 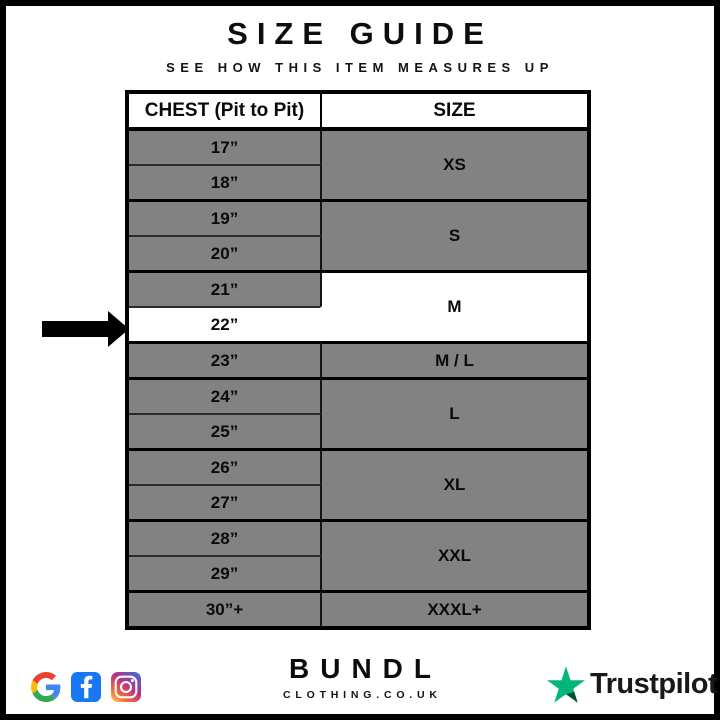 What do you see at coordinates (225, 111) in the screenshot?
I see `column-header-chest: CHEST (Pit to Pit)` at bounding box center [225, 111].